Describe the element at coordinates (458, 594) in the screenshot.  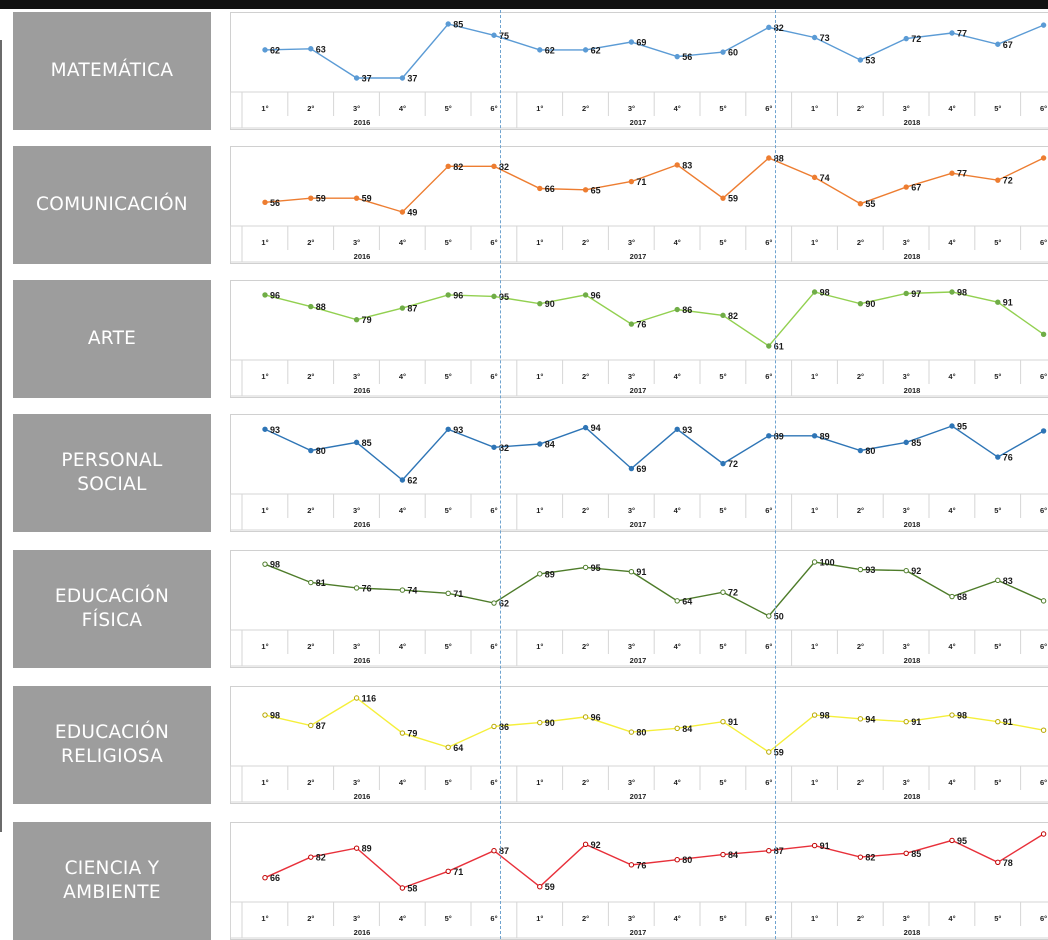
I see `data-label: 71` at that location.